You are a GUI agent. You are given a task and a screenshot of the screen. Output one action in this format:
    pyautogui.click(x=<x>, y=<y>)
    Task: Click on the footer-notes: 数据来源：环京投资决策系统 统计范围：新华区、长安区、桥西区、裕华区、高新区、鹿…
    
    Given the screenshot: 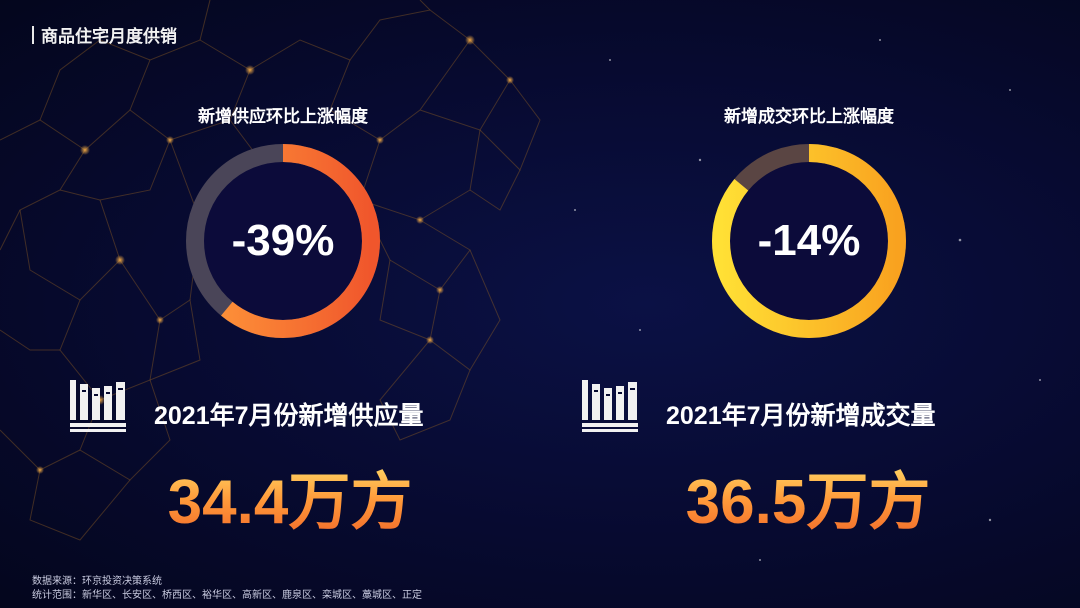 What is the action you would take?
    pyautogui.click(x=227, y=589)
    